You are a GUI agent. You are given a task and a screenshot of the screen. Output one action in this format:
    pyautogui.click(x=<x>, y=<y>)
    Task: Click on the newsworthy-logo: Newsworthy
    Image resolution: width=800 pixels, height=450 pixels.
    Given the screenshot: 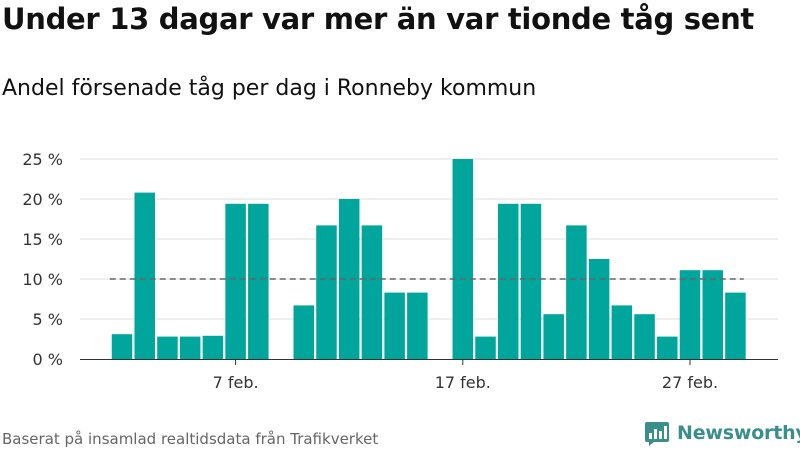 What is the action you would take?
    pyautogui.click(x=722, y=433)
    